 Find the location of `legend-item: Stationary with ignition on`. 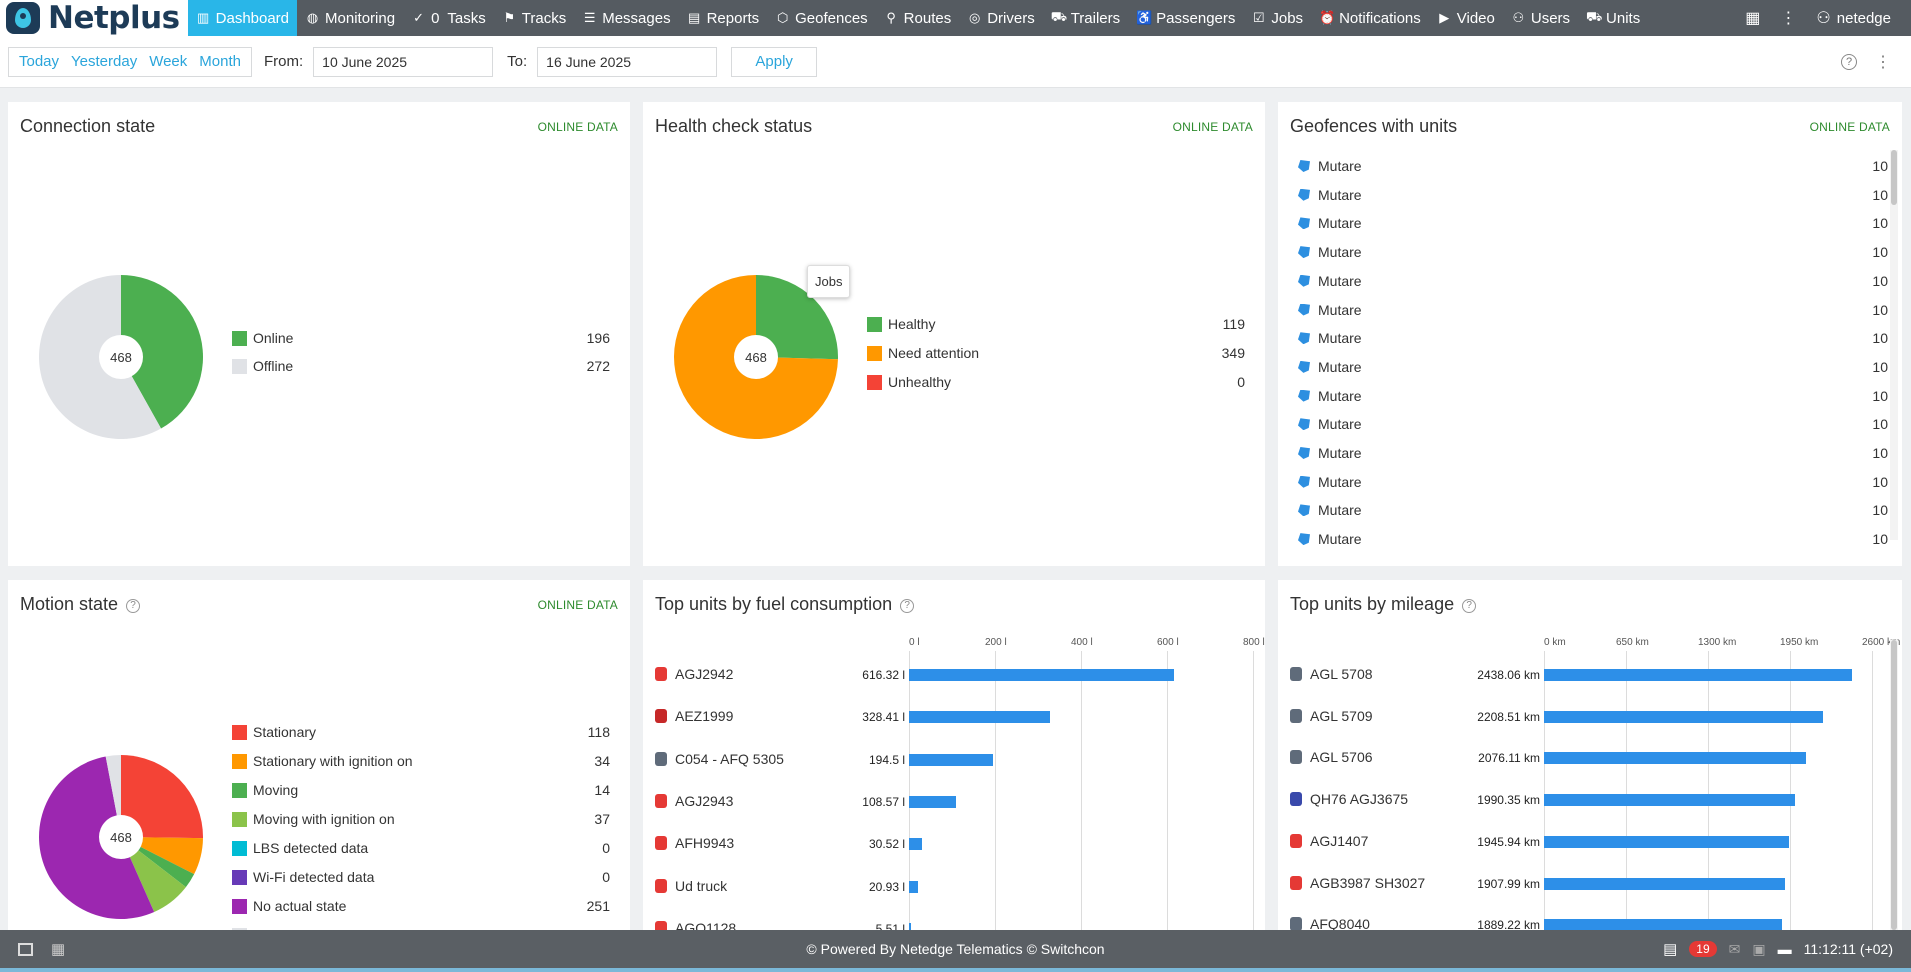

legend-item: Stationary with ignition on is located at coordinates (322, 761).